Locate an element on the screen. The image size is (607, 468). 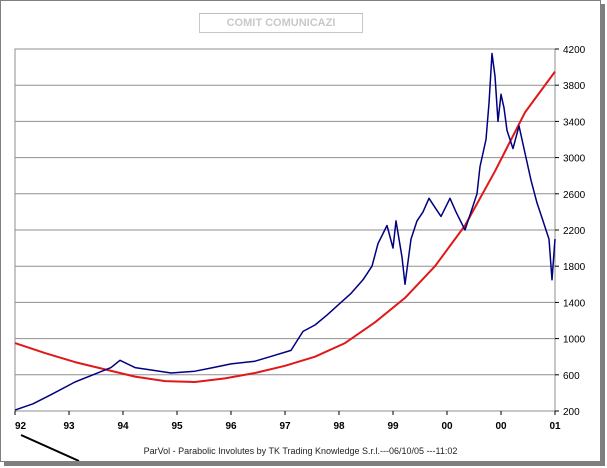
x-tick-label: 97 is located at coordinates (285, 426).